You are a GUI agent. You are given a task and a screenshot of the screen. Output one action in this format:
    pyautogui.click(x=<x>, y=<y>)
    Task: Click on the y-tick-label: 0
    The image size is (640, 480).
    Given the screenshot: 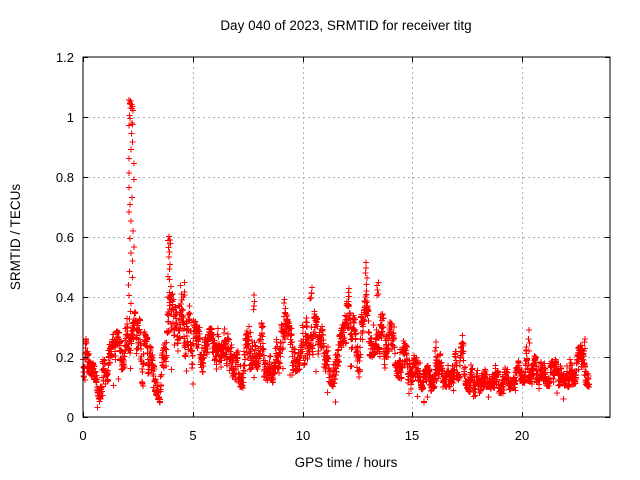 What is the action you would take?
    pyautogui.click(x=70, y=417)
    